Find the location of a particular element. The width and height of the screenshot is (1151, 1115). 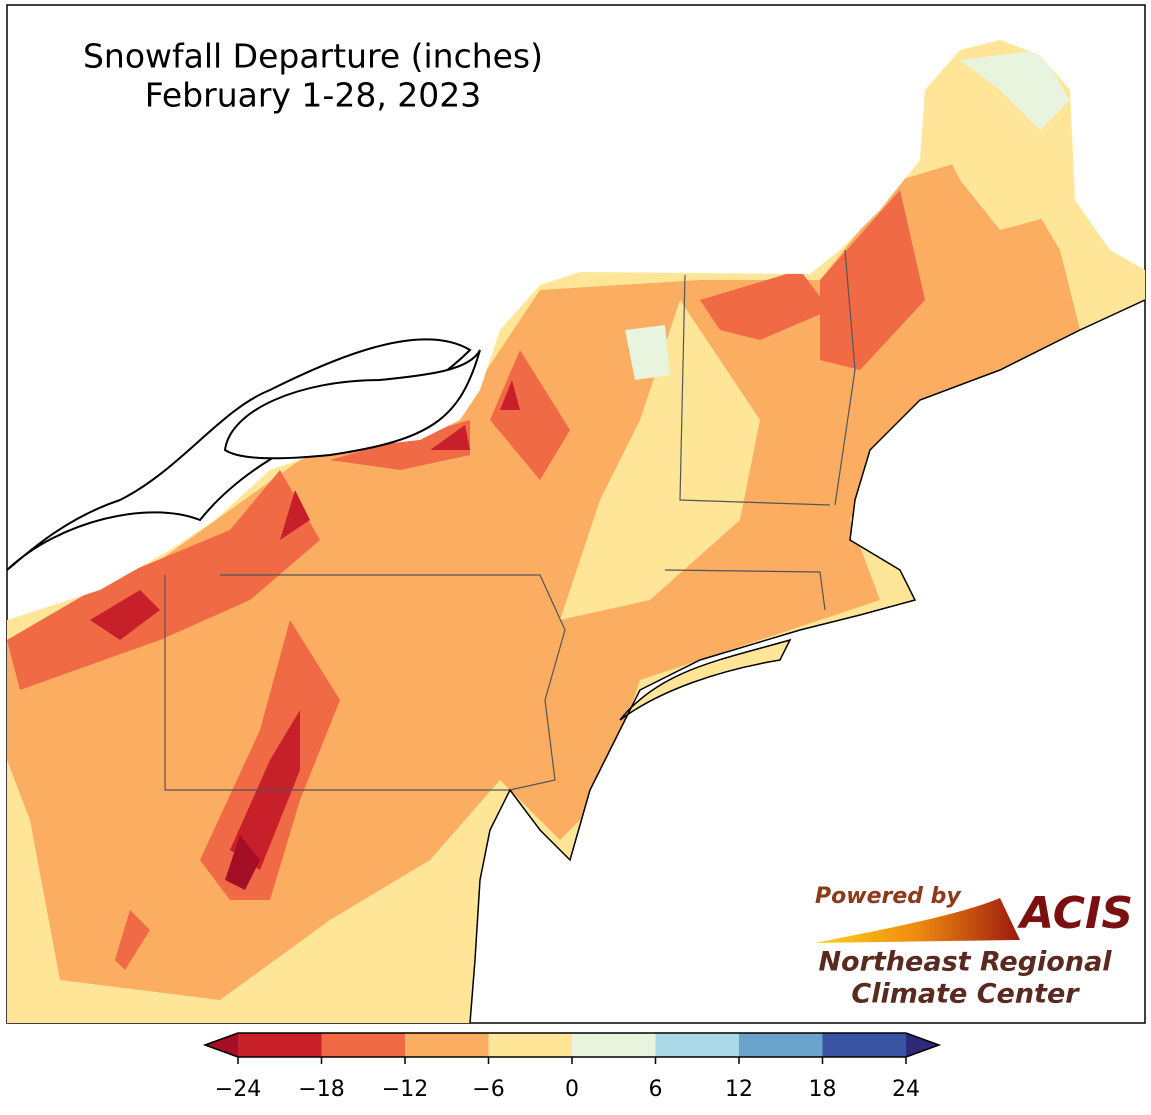

colorbar-tick-label: 6 is located at coordinates (656, 1089).